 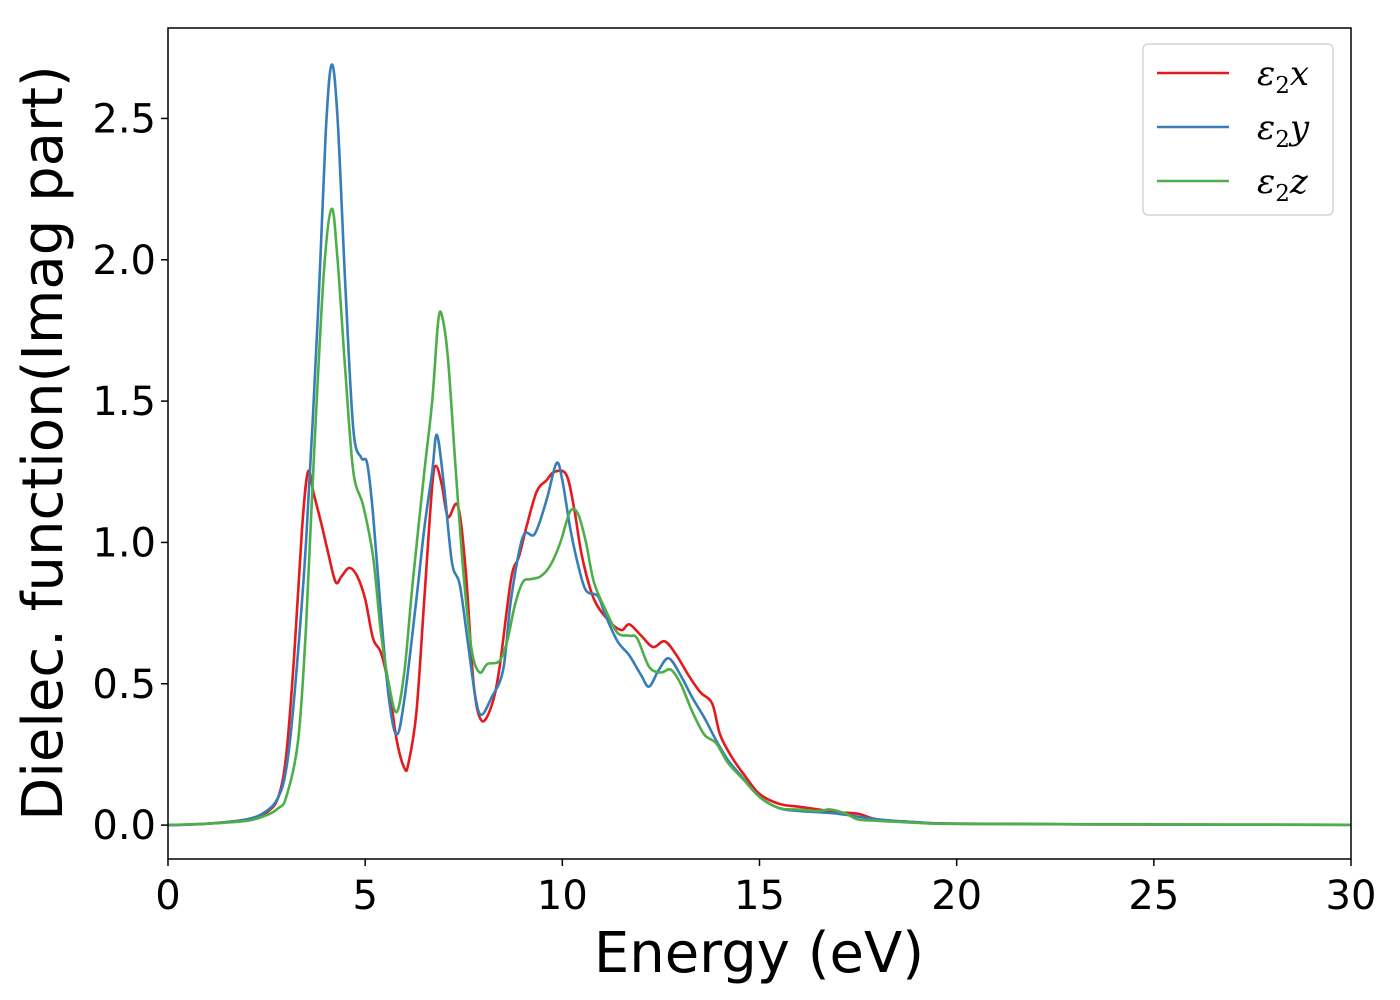 What do you see at coordinates (124, 685) in the screenshot?
I see `y-tick-label: 0.5` at bounding box center [124, 685].